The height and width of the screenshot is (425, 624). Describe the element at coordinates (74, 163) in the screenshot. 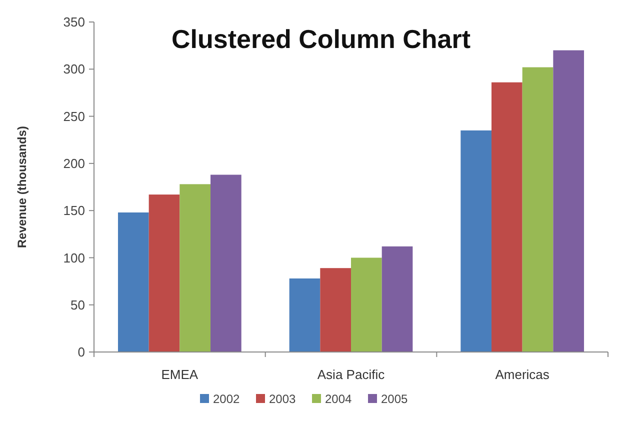

I see `y-tick-label: 200` at that location.